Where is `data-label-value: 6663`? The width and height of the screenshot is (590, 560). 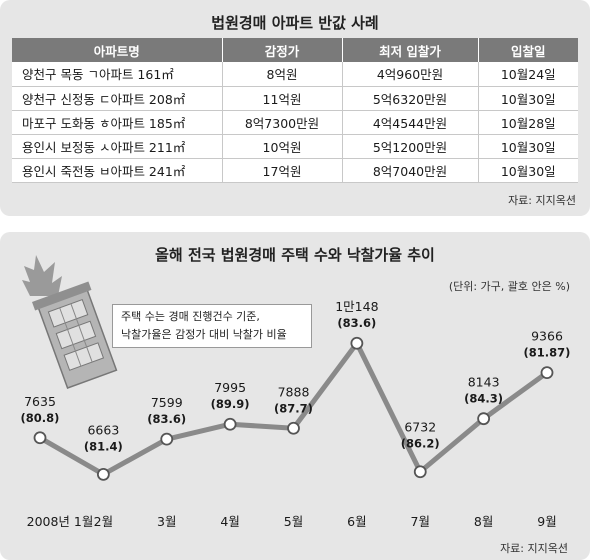 data-label-value: 6663 is located at coordinates (103, 429).